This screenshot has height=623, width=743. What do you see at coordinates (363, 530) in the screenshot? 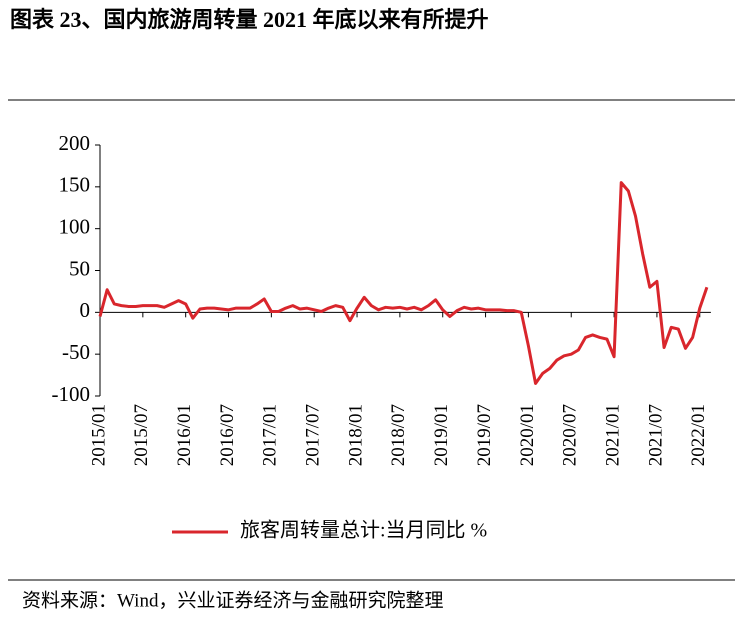
I see `legend-label: 旅客周转量总计:当月同比 %` at bounding box center [363, 530].